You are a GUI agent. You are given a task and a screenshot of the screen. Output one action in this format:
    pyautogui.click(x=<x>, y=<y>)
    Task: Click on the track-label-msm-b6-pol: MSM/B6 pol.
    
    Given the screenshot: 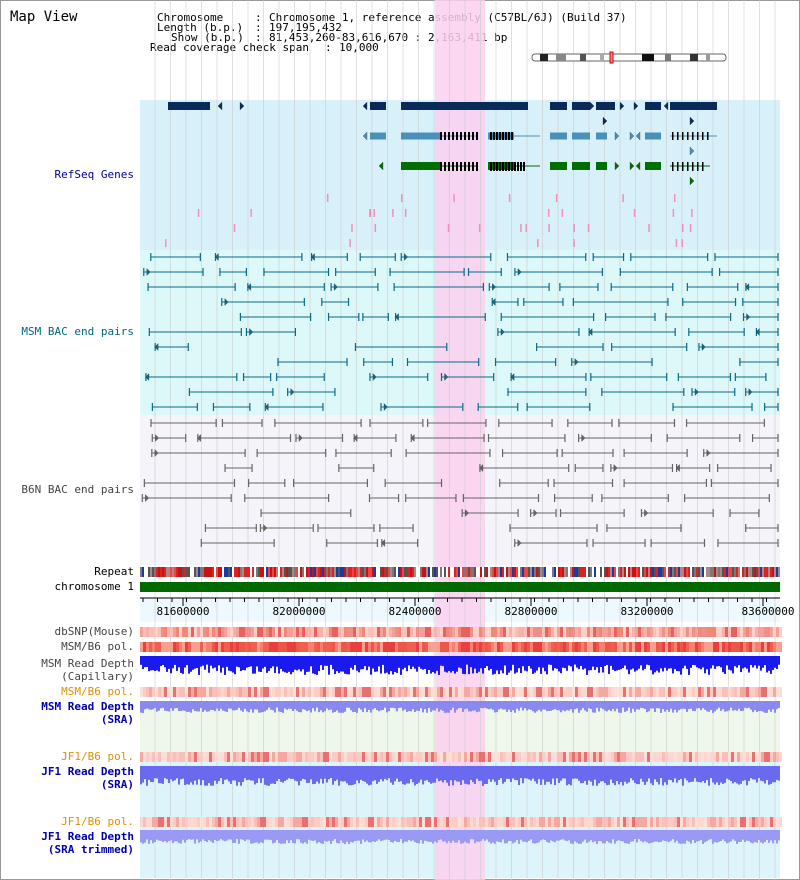 What is the action you would take?
    pyautogui.click(x=97, y=646)
    